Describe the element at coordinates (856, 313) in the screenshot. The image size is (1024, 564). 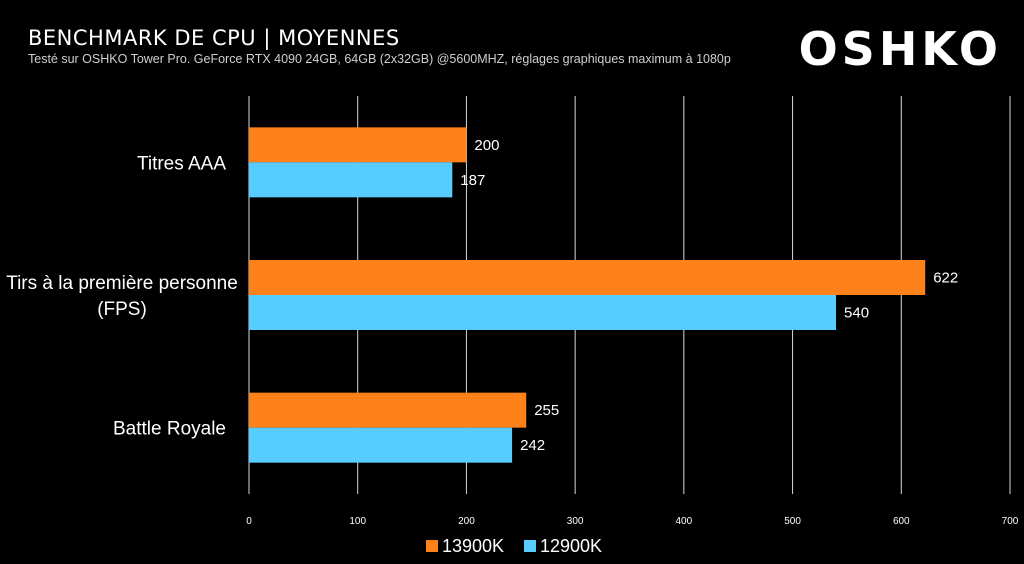
I see `data-label: 540` at that location.